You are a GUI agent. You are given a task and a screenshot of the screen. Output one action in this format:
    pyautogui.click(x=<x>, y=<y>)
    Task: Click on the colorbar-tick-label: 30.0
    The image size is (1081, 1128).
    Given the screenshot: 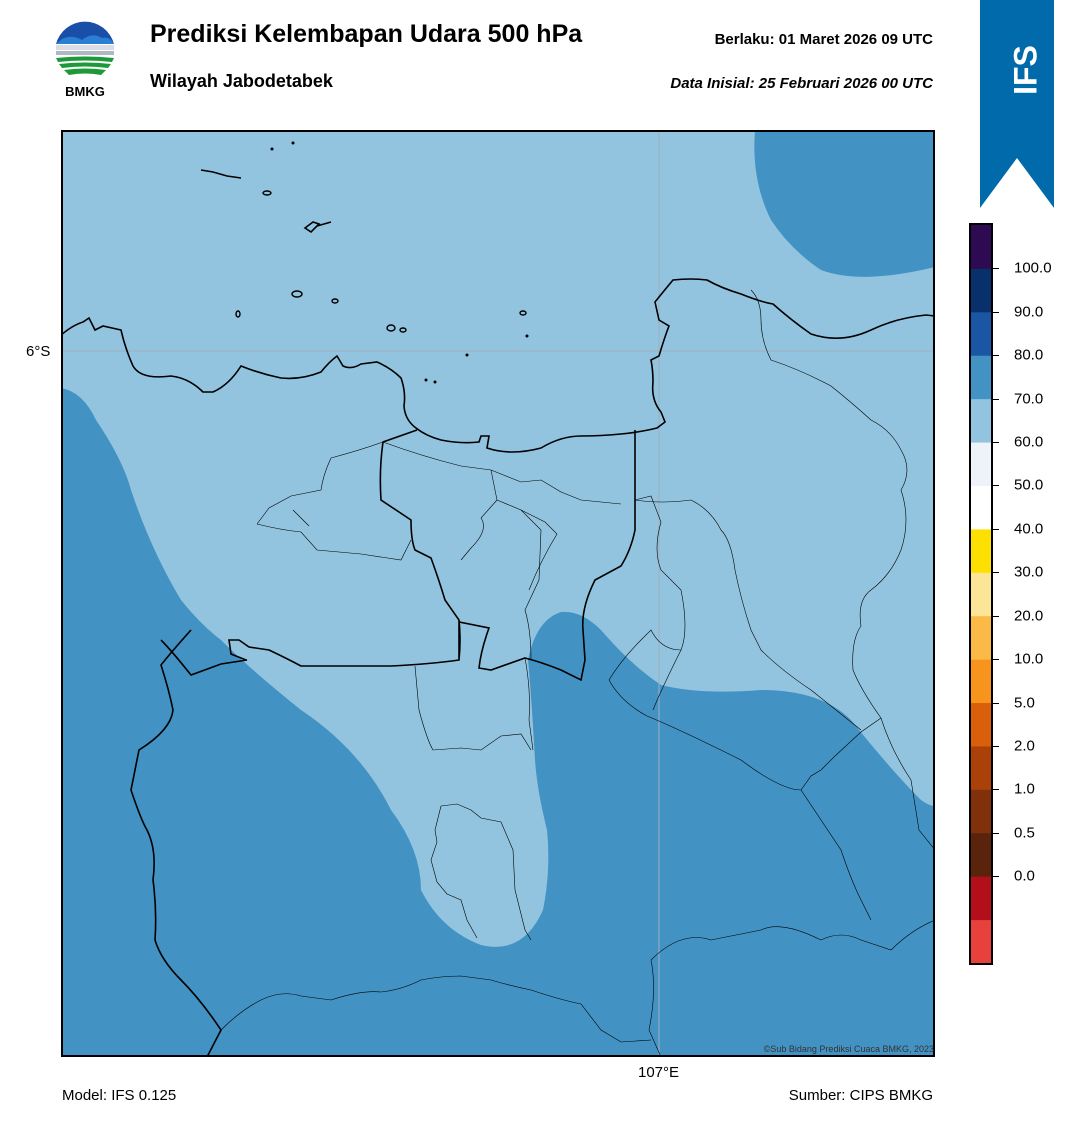 What is the action you would take?
    pyautogui.click(x=1029, y=572)
    